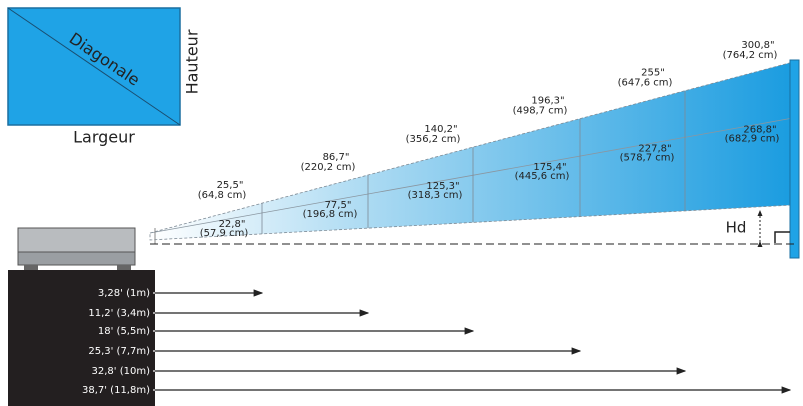 The height and width of the screenshot is (406, 803). I want to click on width-label: Largeur, so click(104, 137).